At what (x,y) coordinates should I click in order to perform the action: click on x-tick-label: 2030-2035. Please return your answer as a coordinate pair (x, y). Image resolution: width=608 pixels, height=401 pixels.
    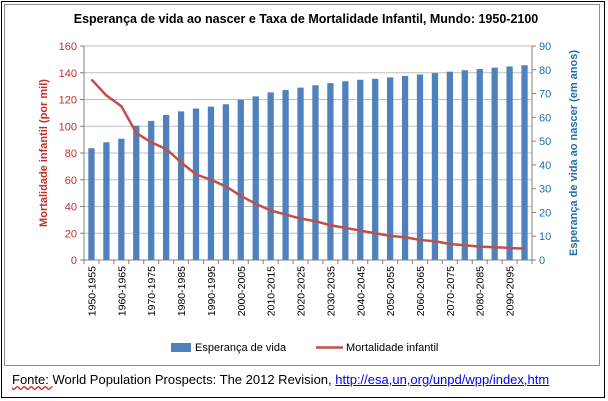
    Looking at the image, I should click on (331, 291).